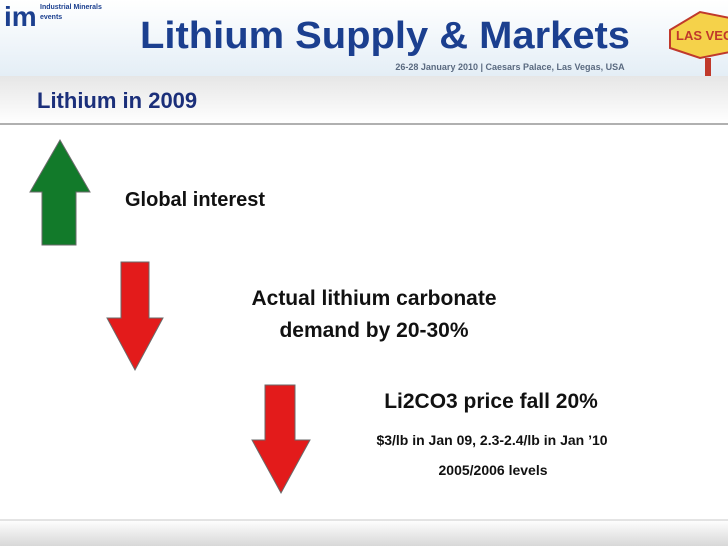  I want to click on point-text: Actual lithium carbonate, so click(373, 298).